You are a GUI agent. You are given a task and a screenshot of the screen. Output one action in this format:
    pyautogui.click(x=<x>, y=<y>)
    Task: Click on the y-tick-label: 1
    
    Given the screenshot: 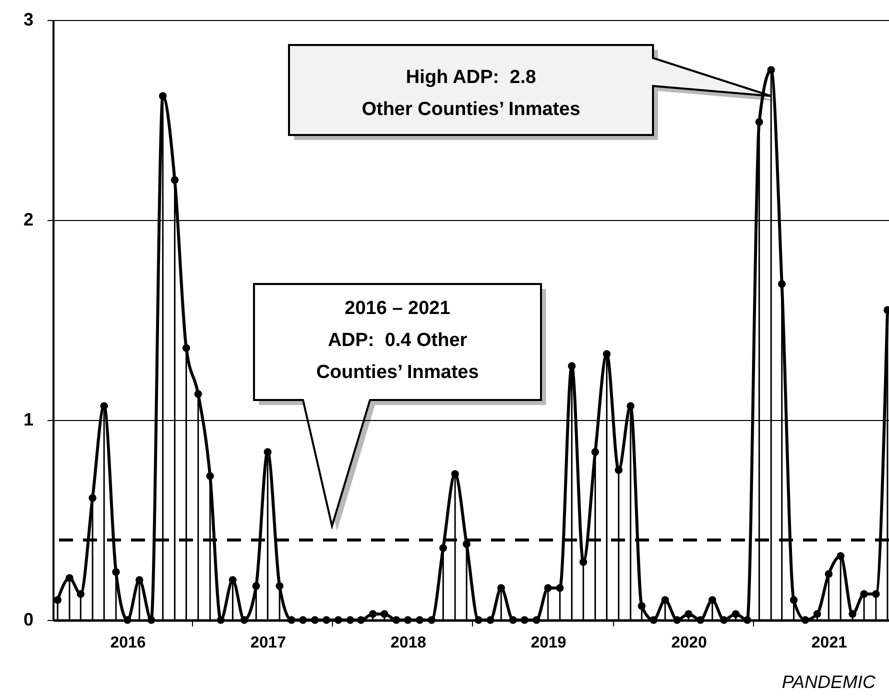 What is the action you would take?
    pyautogui.click(x=28, y=420)
    